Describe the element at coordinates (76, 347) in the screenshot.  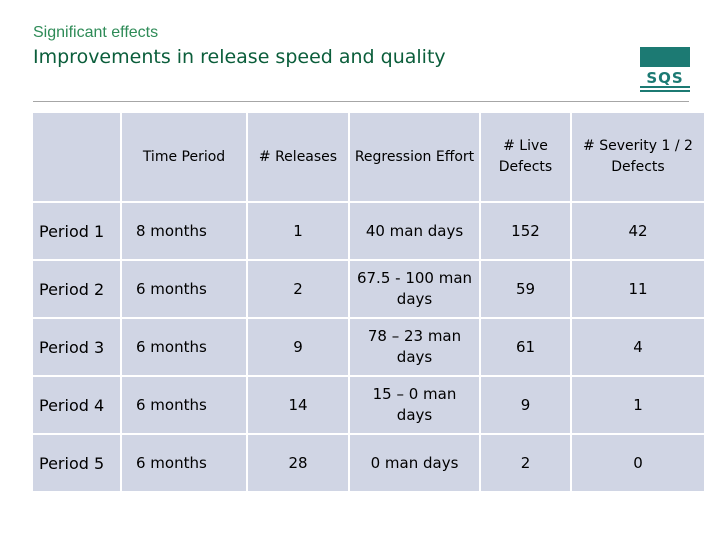
I see `row-label: Period 3` at that location.